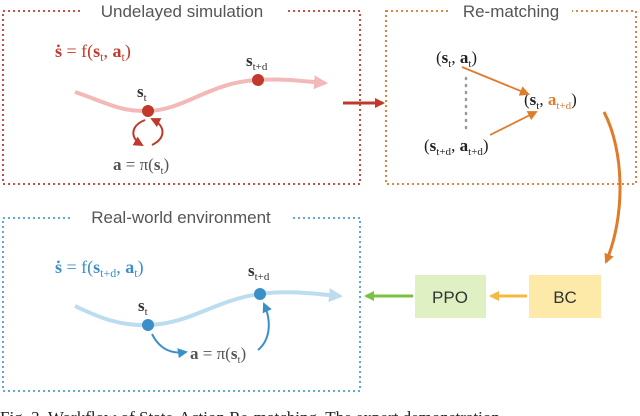 This screenshot has width=640, height=416. What do you see at coordinates (495, 81) in the screenshot?
I see `state-t-match-arrow` at bounding box center [495, 81].